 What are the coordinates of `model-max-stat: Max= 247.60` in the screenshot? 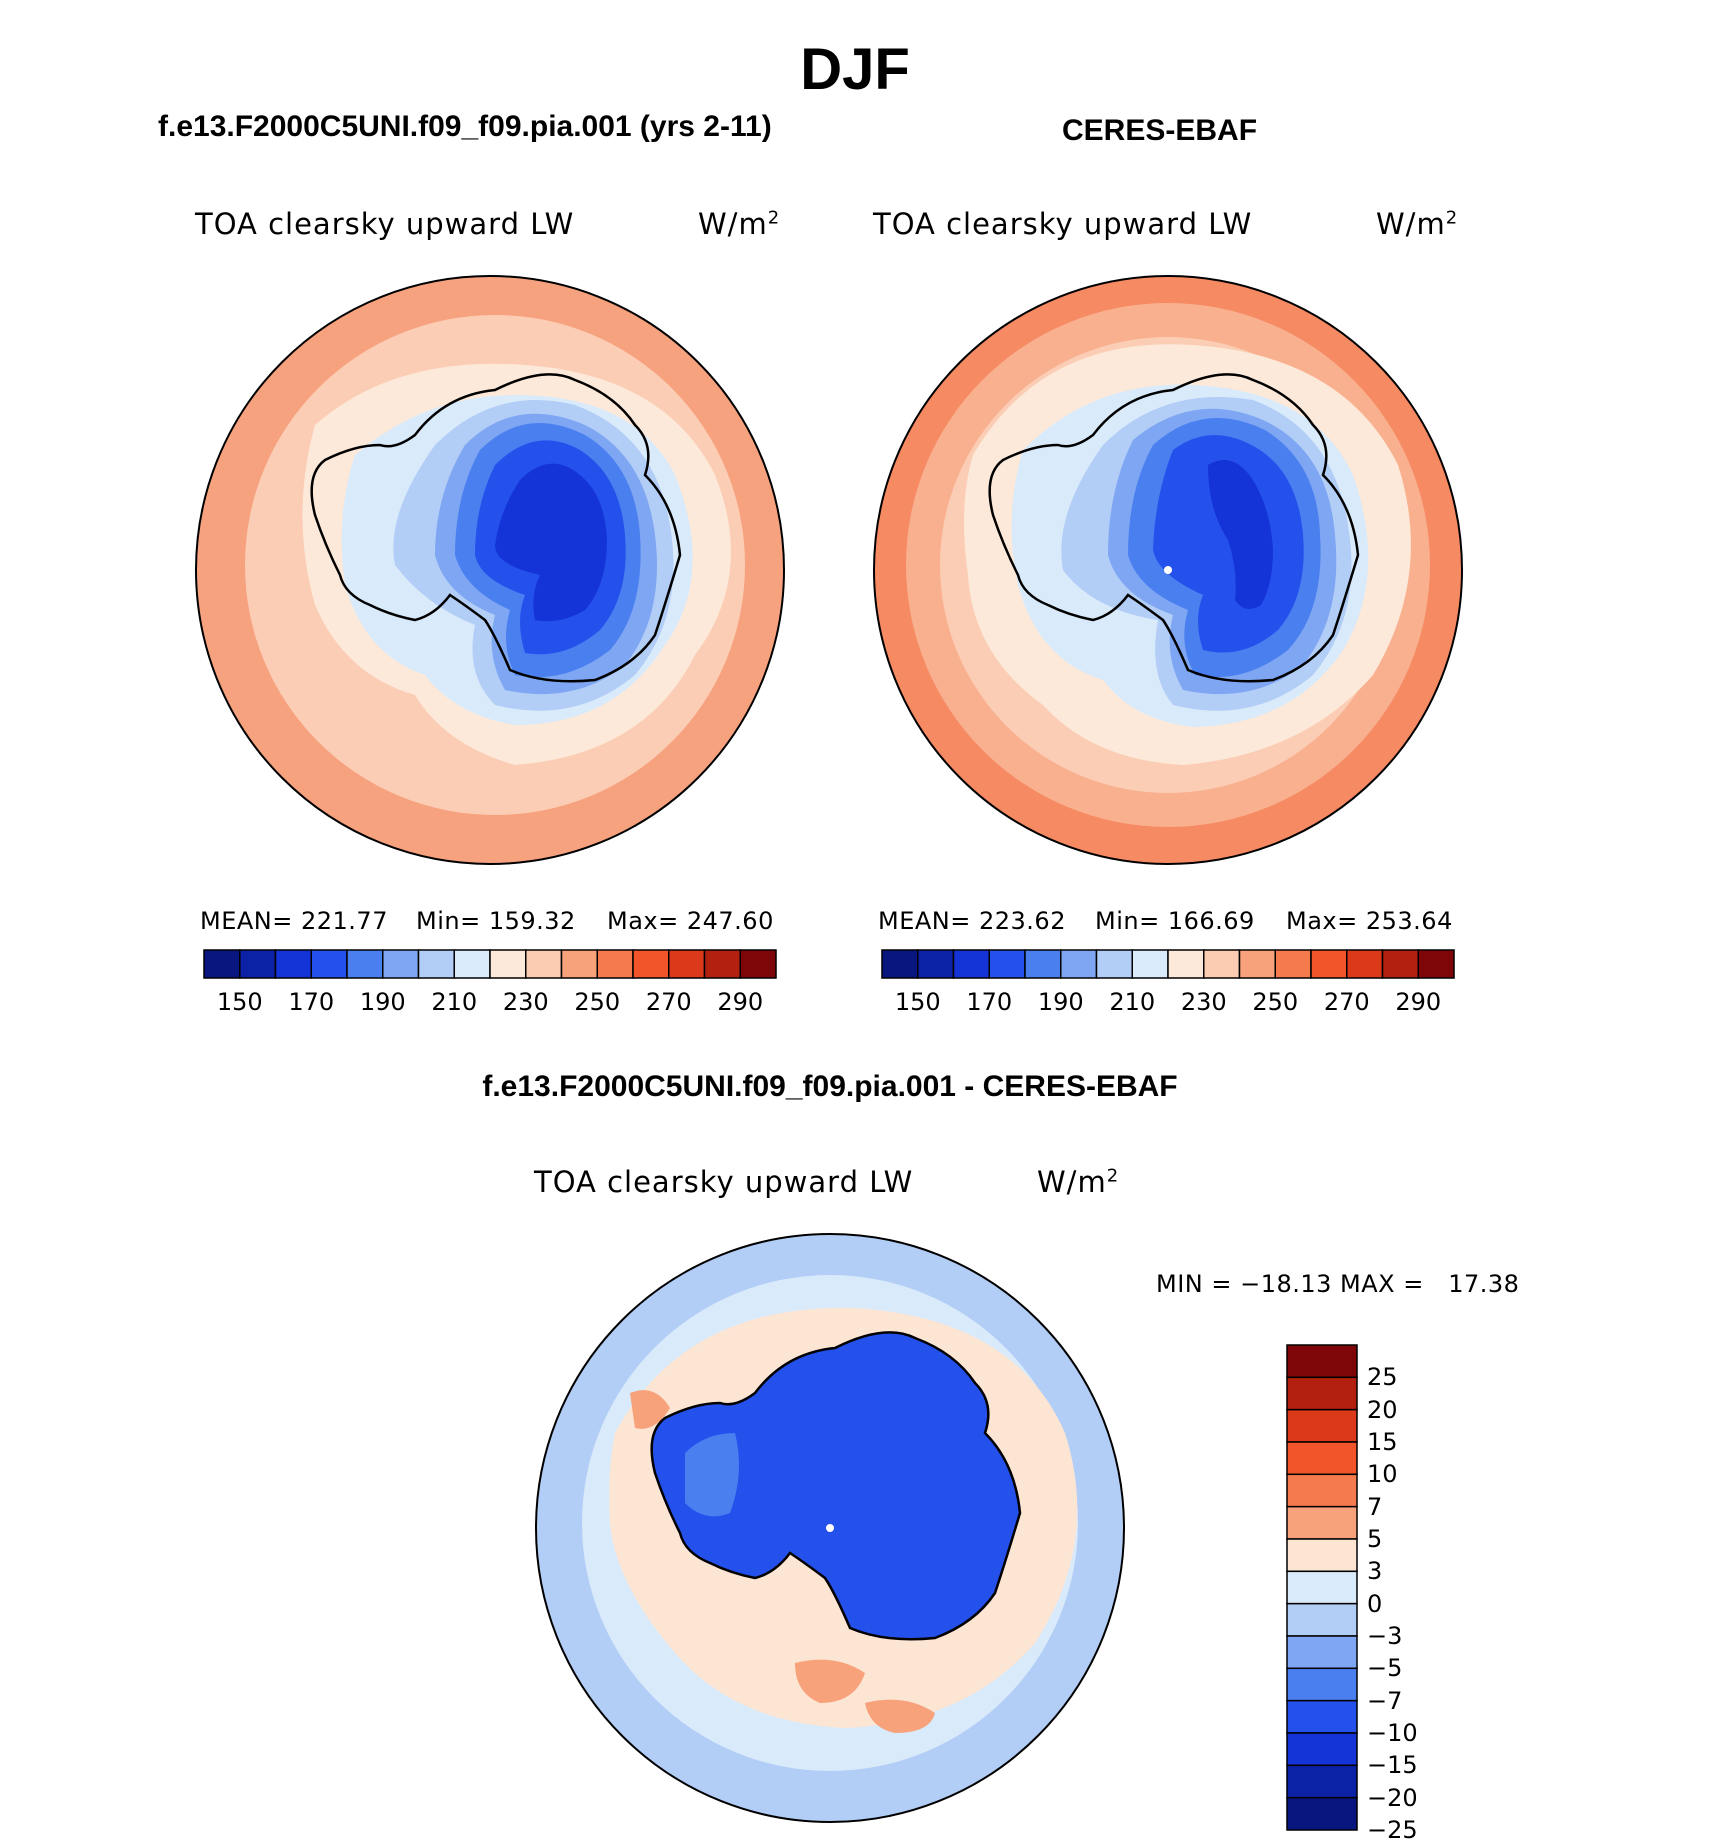 It's located at (690, 921).